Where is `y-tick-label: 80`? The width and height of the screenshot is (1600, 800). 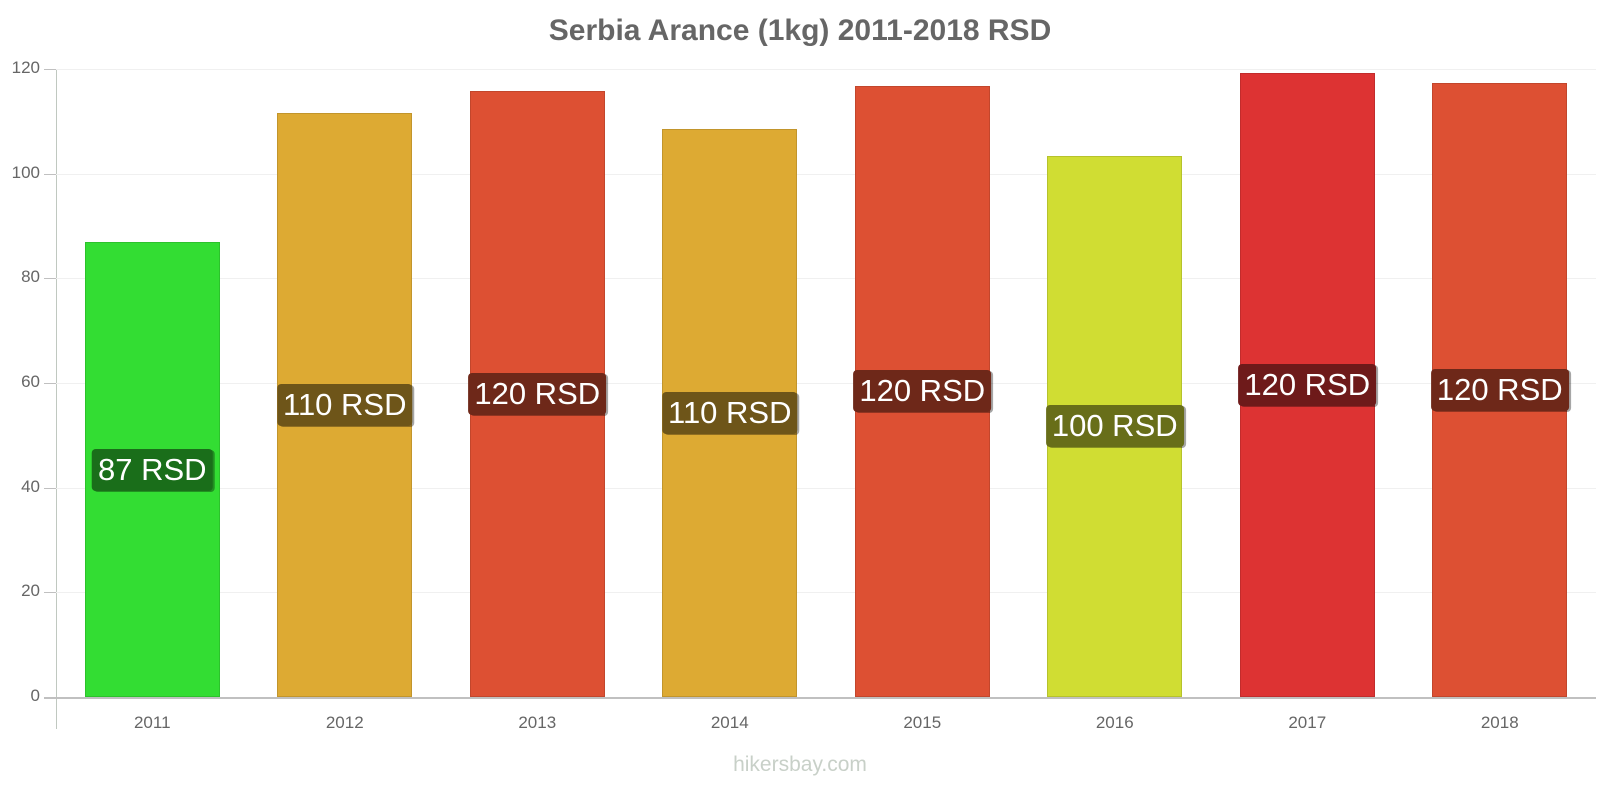
y-tick-label: 80 is located at coordinates (30, 277).